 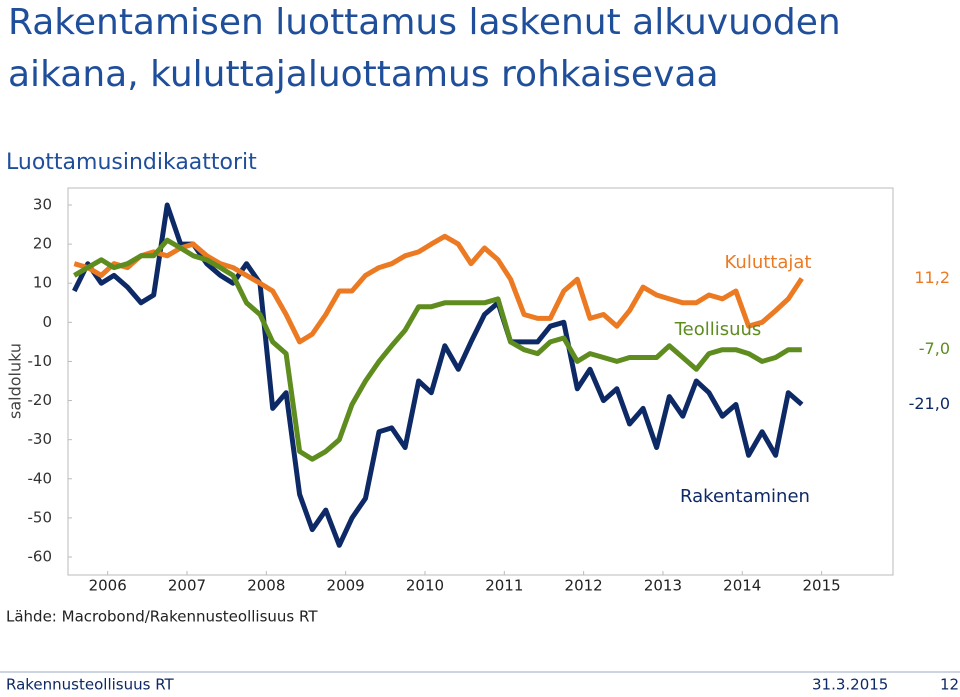 What do you see at coordinates (42, 244) in the screenshot?
I see `y-tick-label: 20` at bounding box center [42, 244].